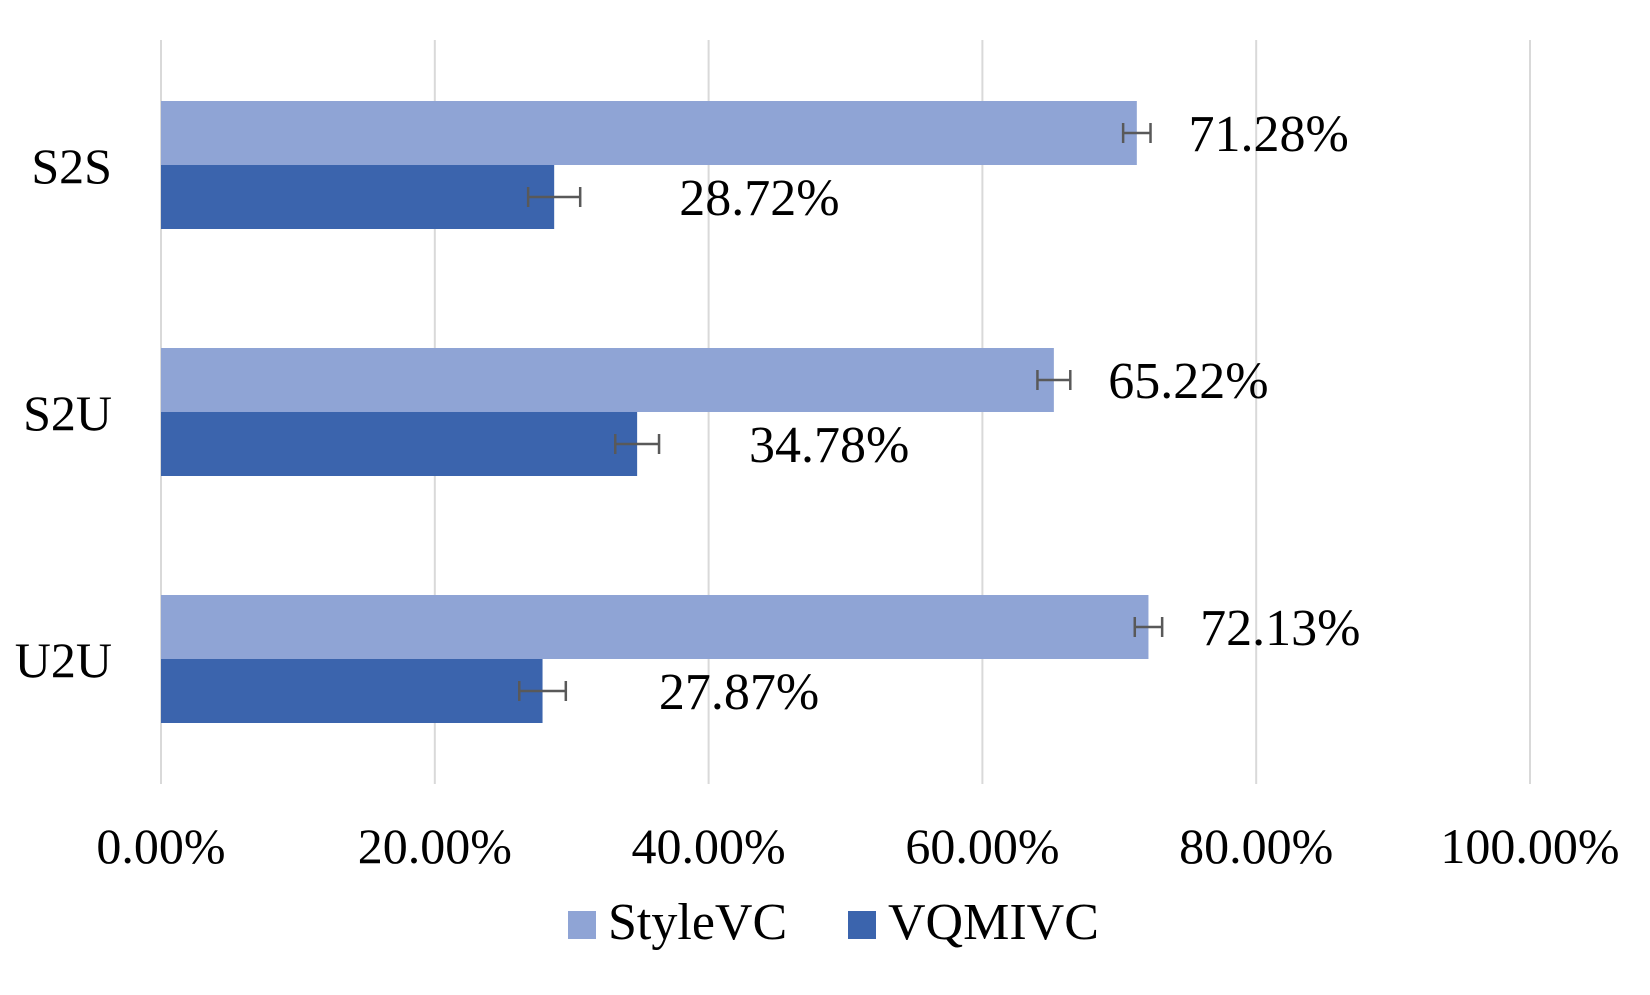 The image size is (1650, 995). Describe the element at coordinates (759, 198) in the screenshot. I see `data-label-vqmivc-s2s: 28.72%` at that location.